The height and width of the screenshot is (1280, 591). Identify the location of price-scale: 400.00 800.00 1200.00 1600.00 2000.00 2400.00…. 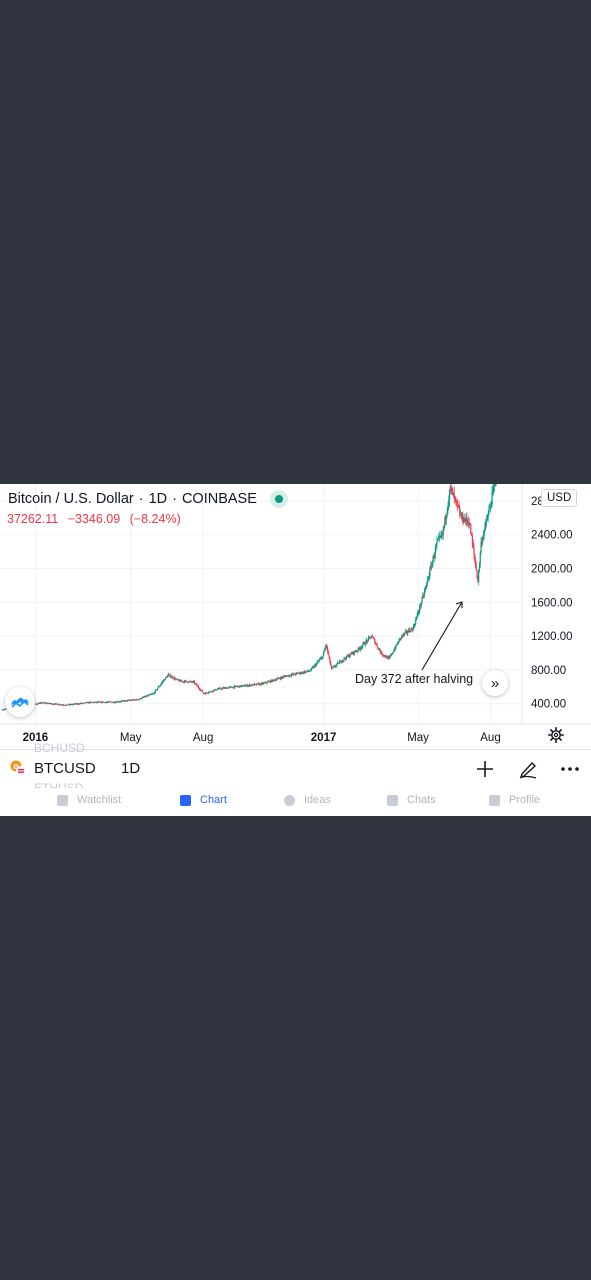
(552, 603).